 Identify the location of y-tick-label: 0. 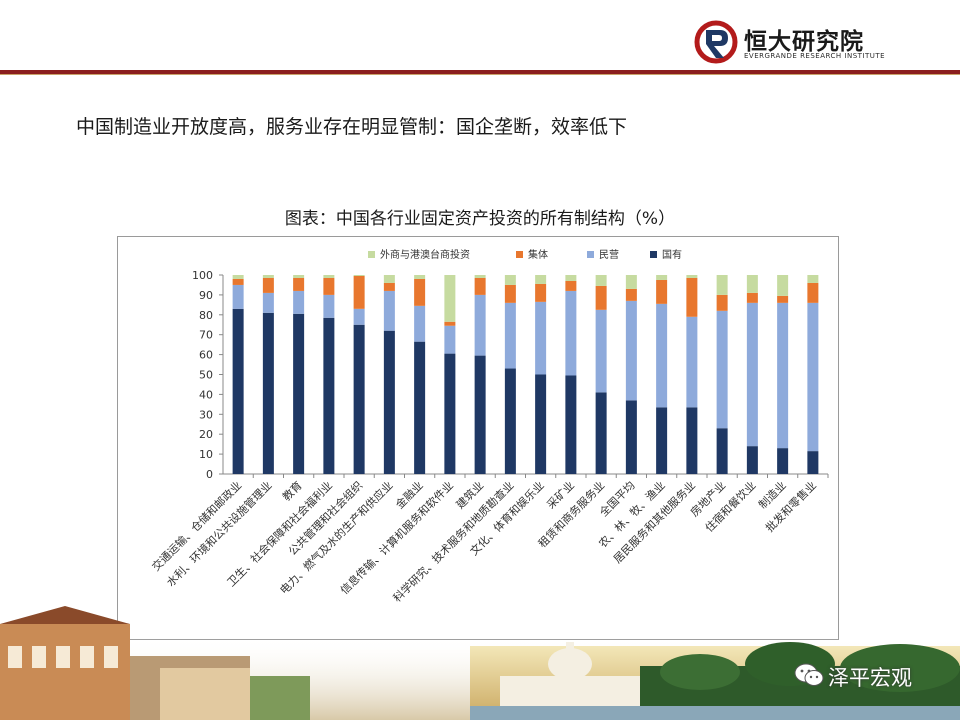
(209, 474).